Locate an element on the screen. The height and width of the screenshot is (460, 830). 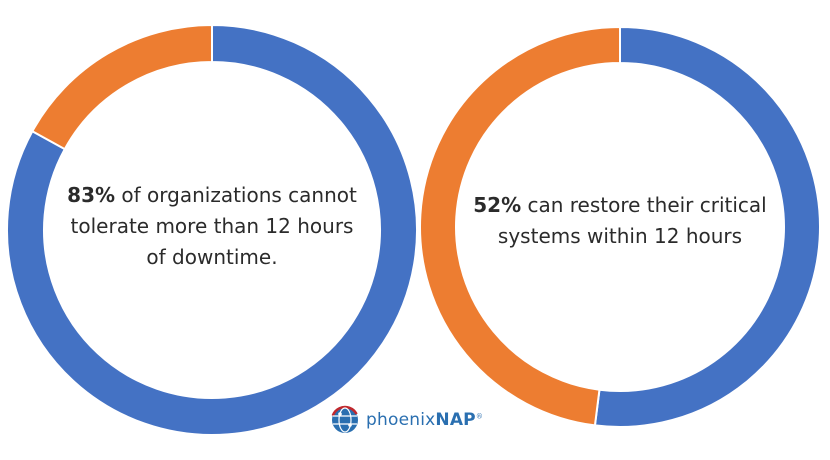
logo-text-phoenix: phoenix is located at coordinates (401, 420).